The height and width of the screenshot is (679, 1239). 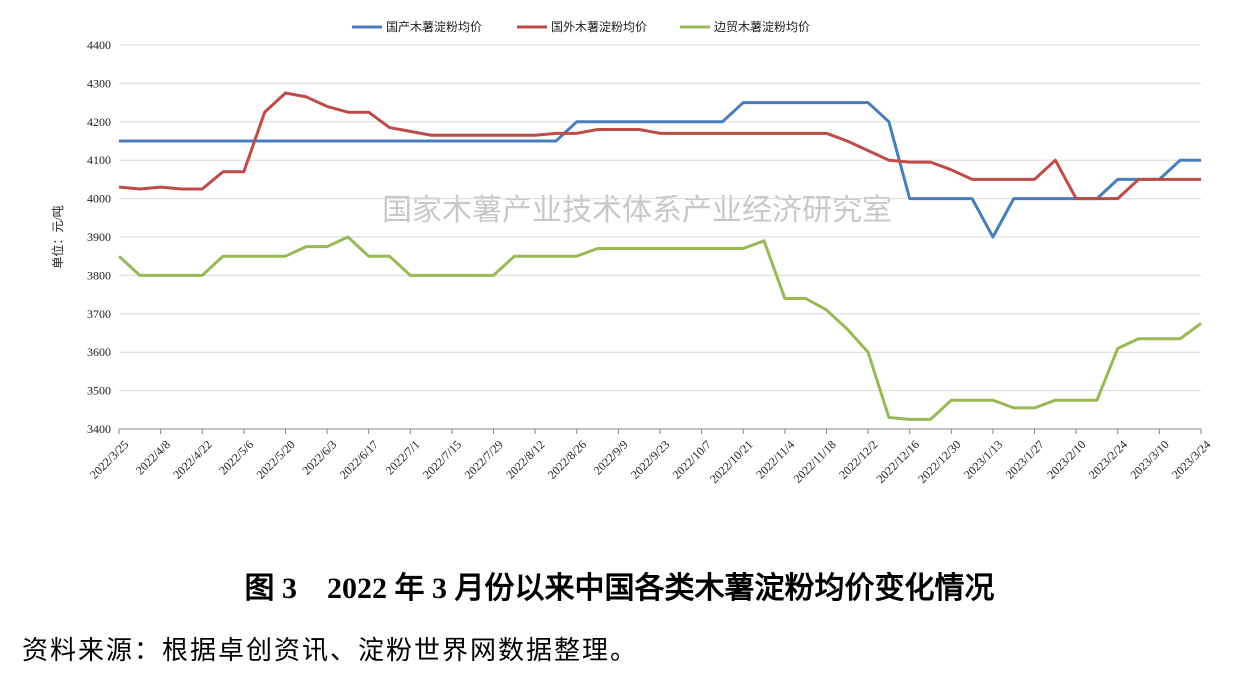 What do you see at coordinates (359, 459) in the screenshot?
I see `x-tick-label: 2022/6/17` at bounding box center [359, 459].